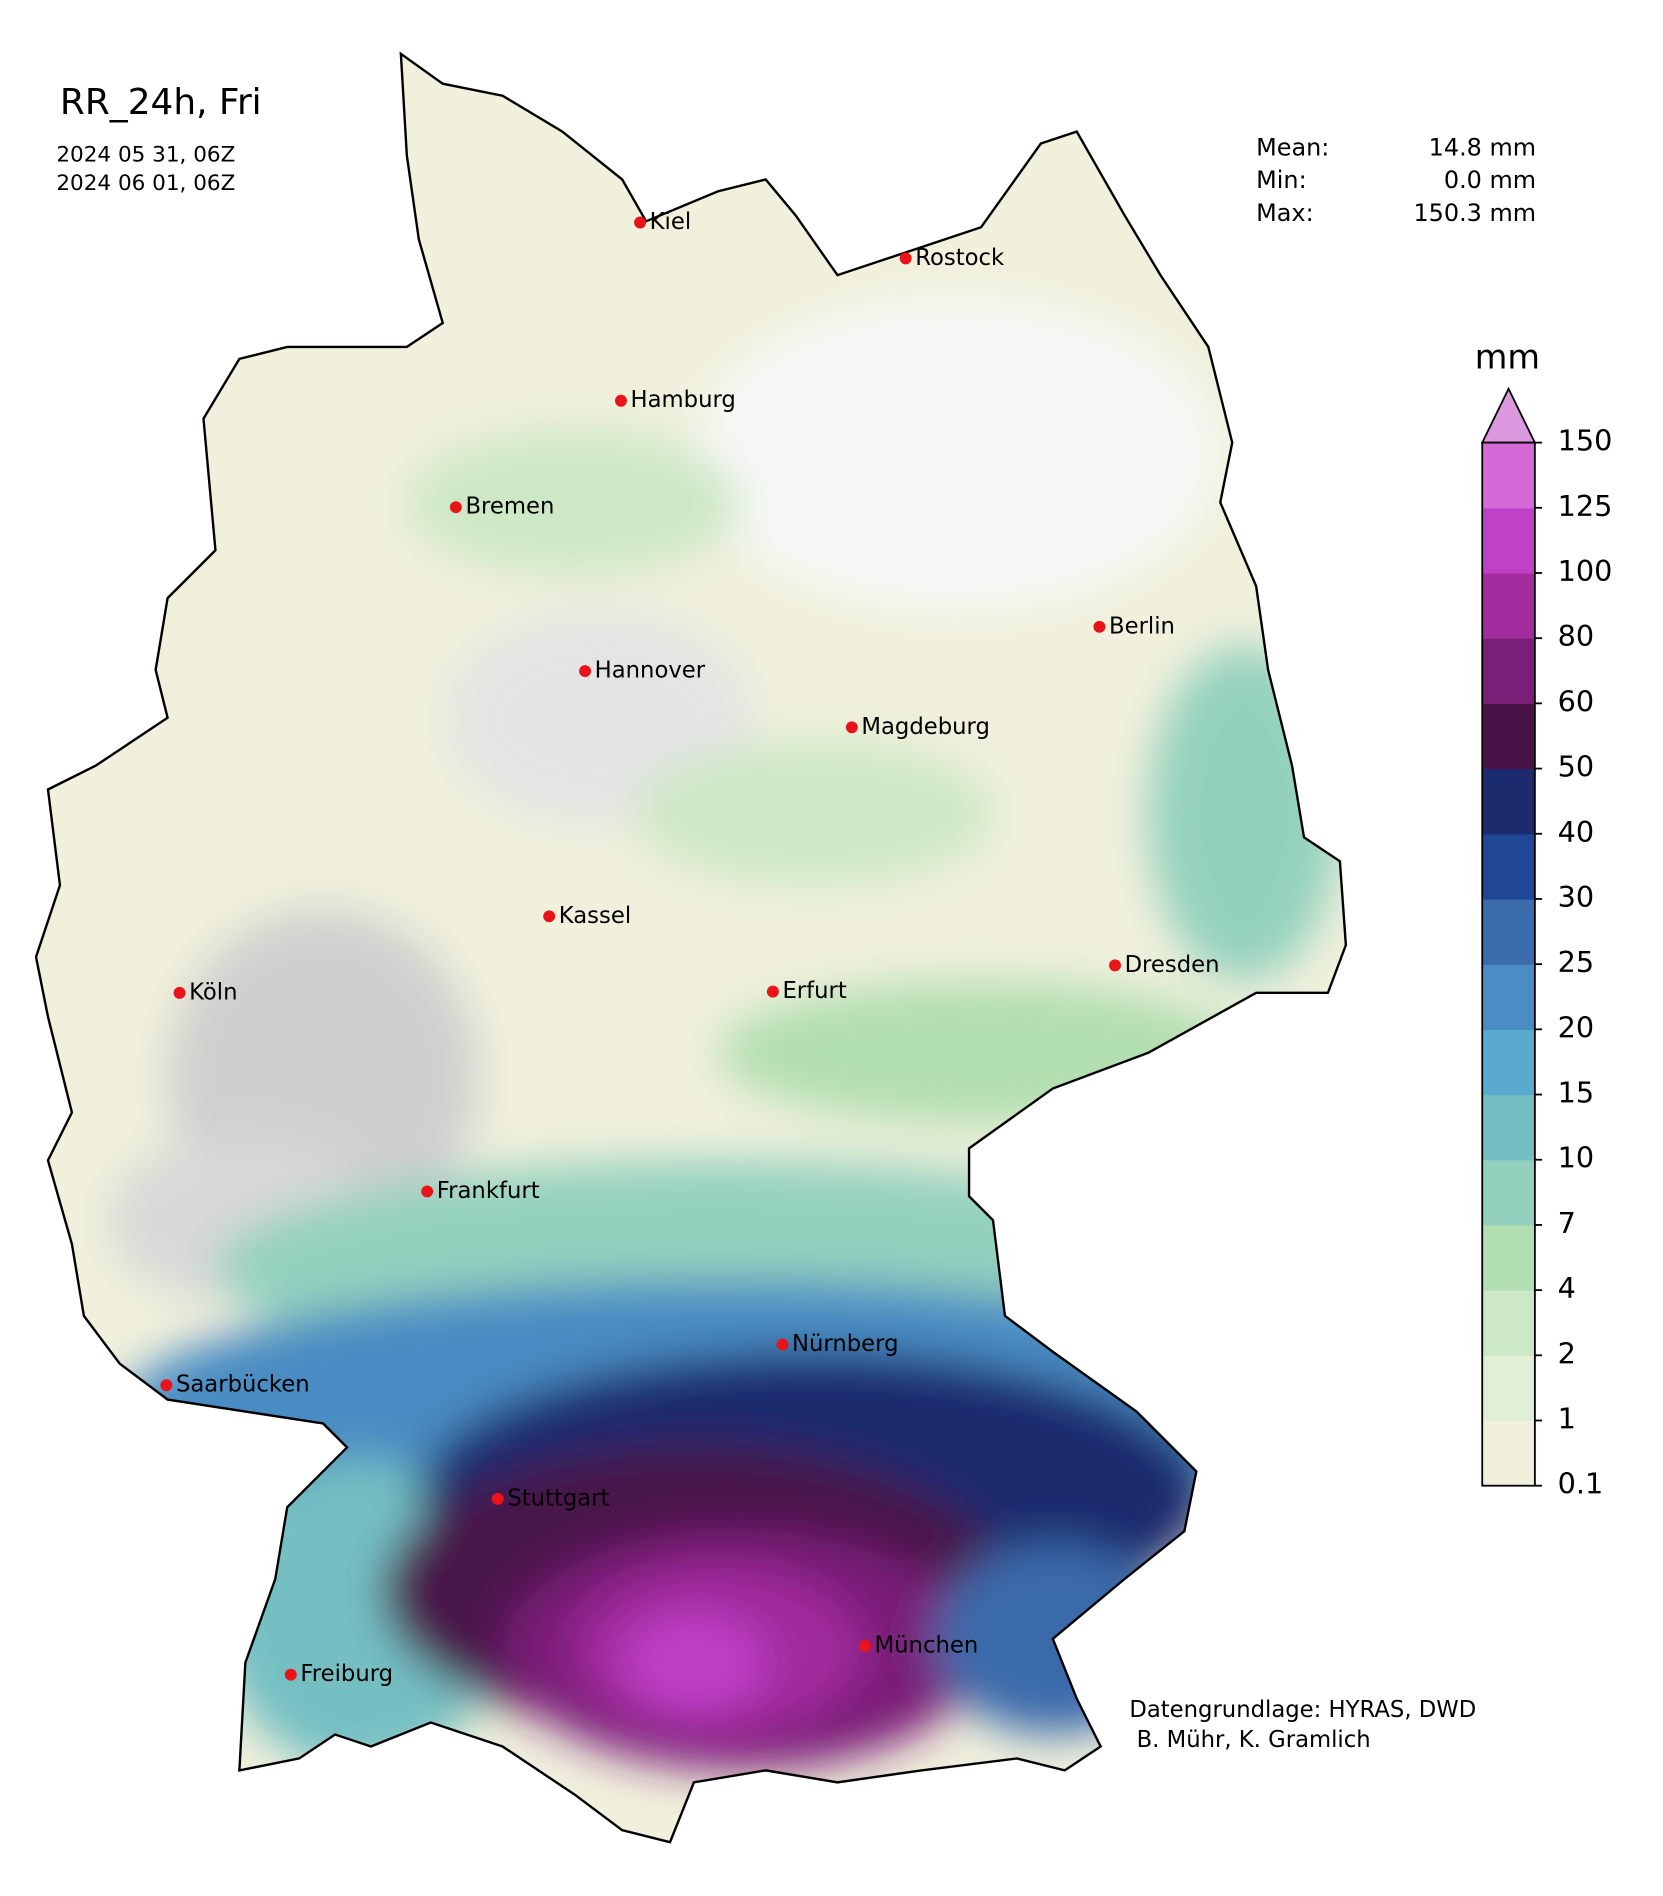 Image resolution: width=1663 pixels, height=1896 pixels. Describe the element at coordinates (1567, 1223) in the screenshot. I see `colorbar-tick-label: 7` at that location.